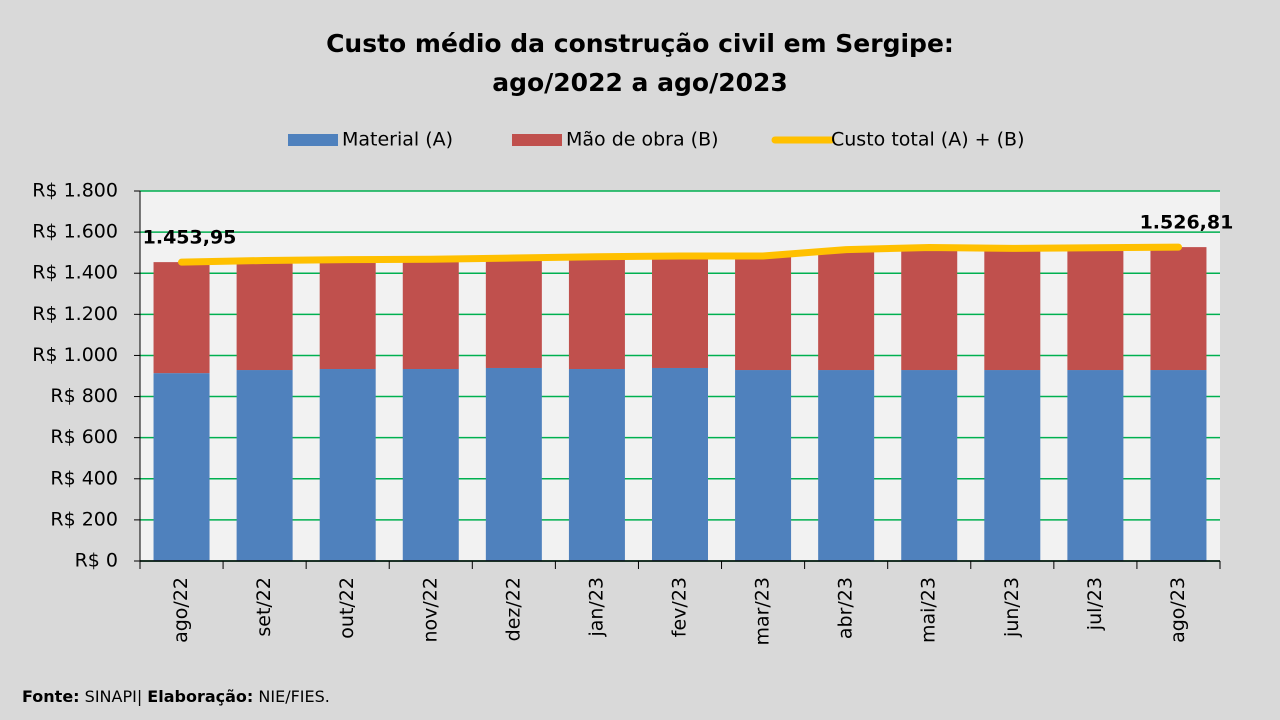  What do you see at coordinates (200, 696) in the screenshot?
I see `footer-label: Elaboração:` at bounding box center [200, 696].